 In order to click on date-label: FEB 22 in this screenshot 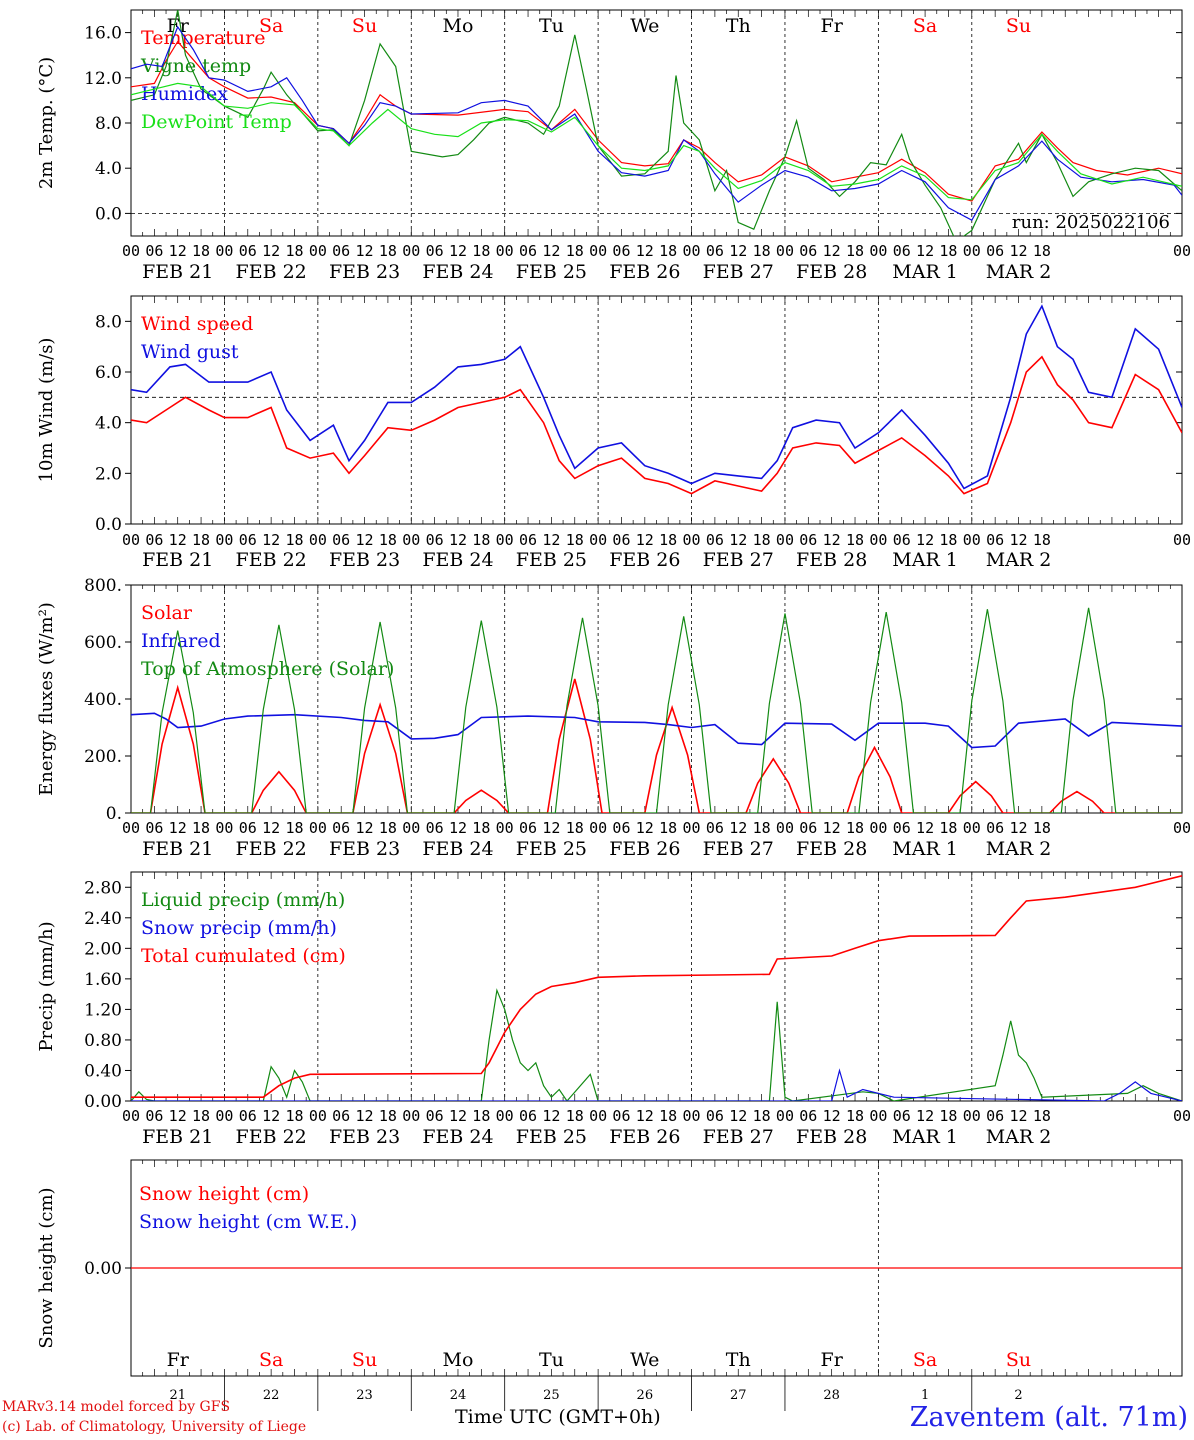, I will do `click(271, 1137)`.